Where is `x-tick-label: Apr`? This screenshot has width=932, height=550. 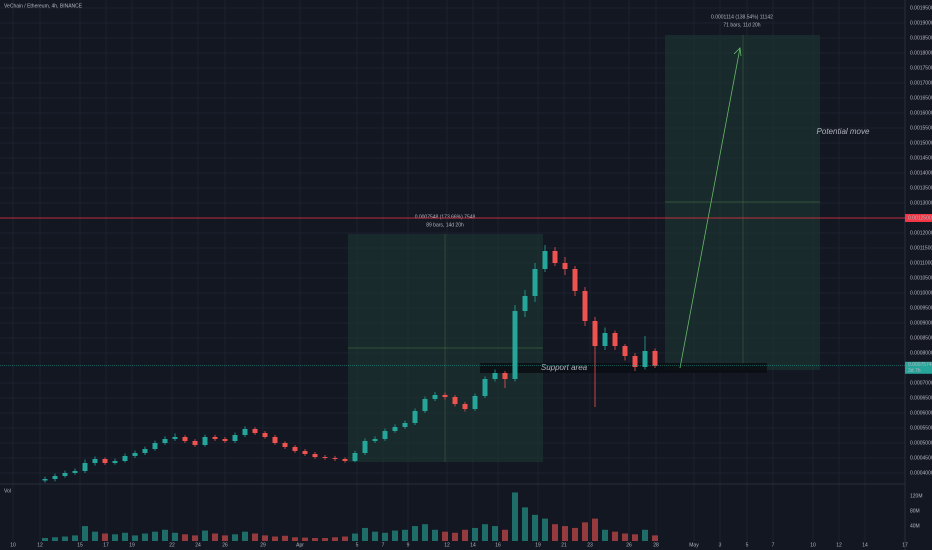
x-tick-label: Apr is located at coordinates (300, 545).